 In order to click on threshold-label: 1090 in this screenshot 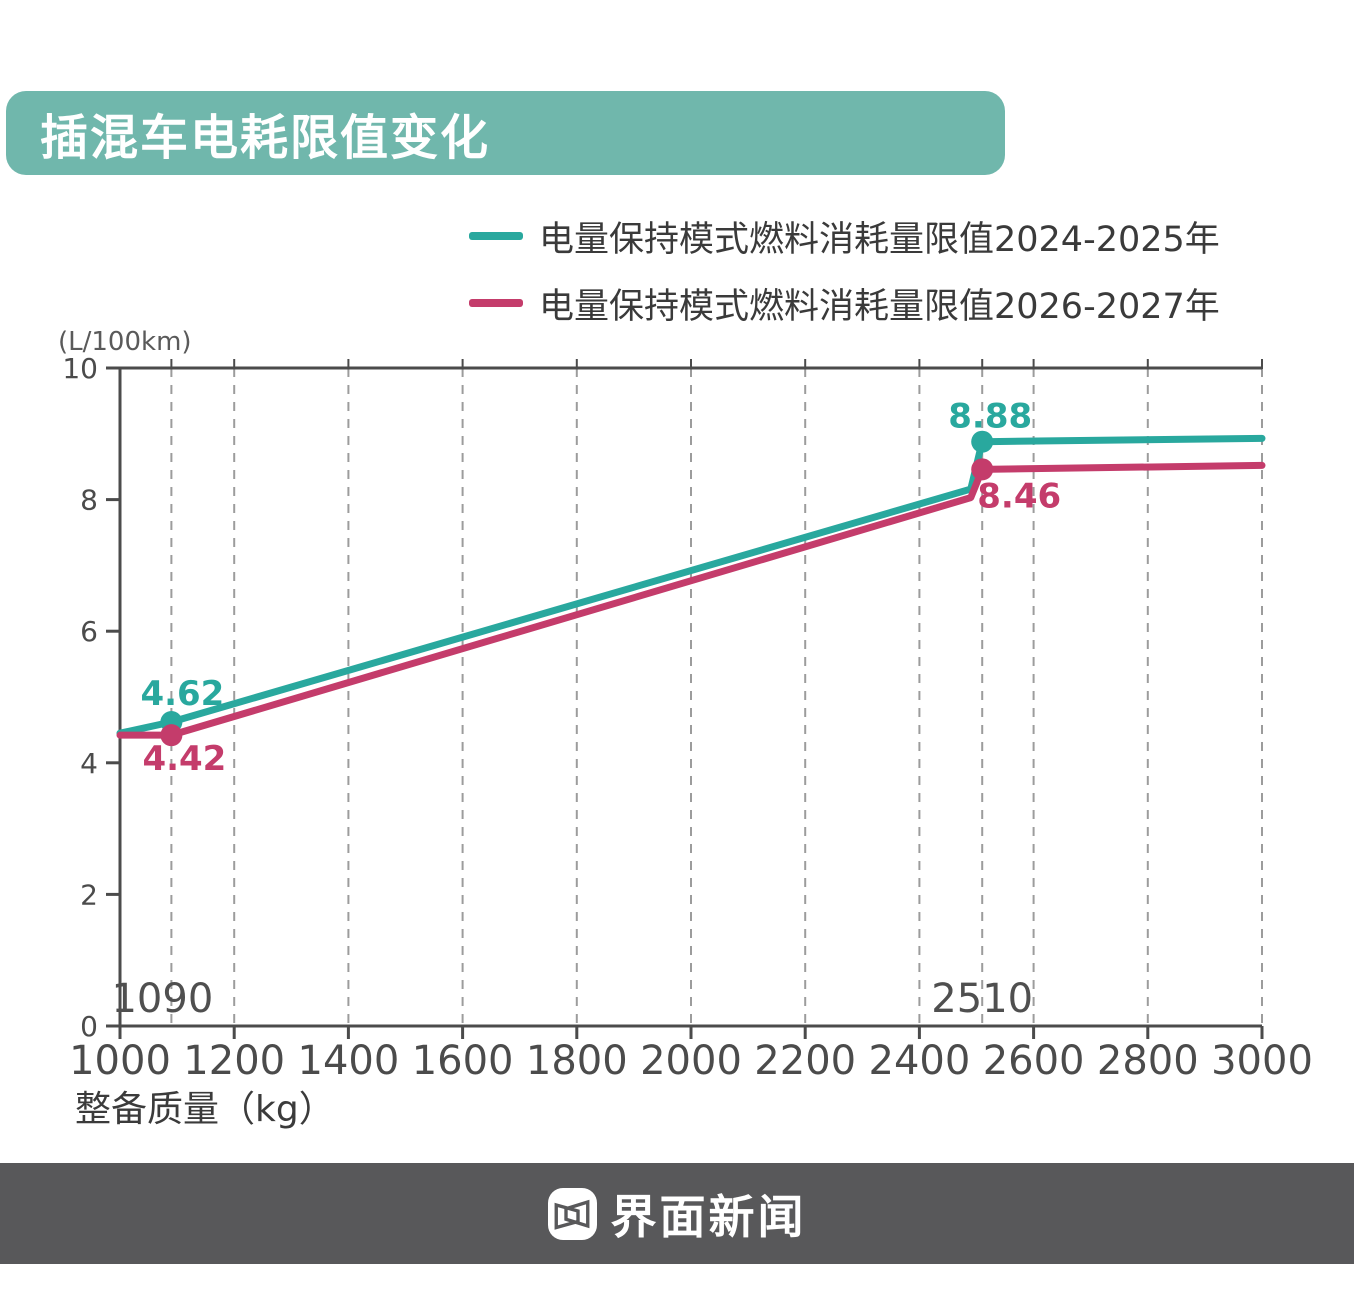, I will do `click(162, 999)`.